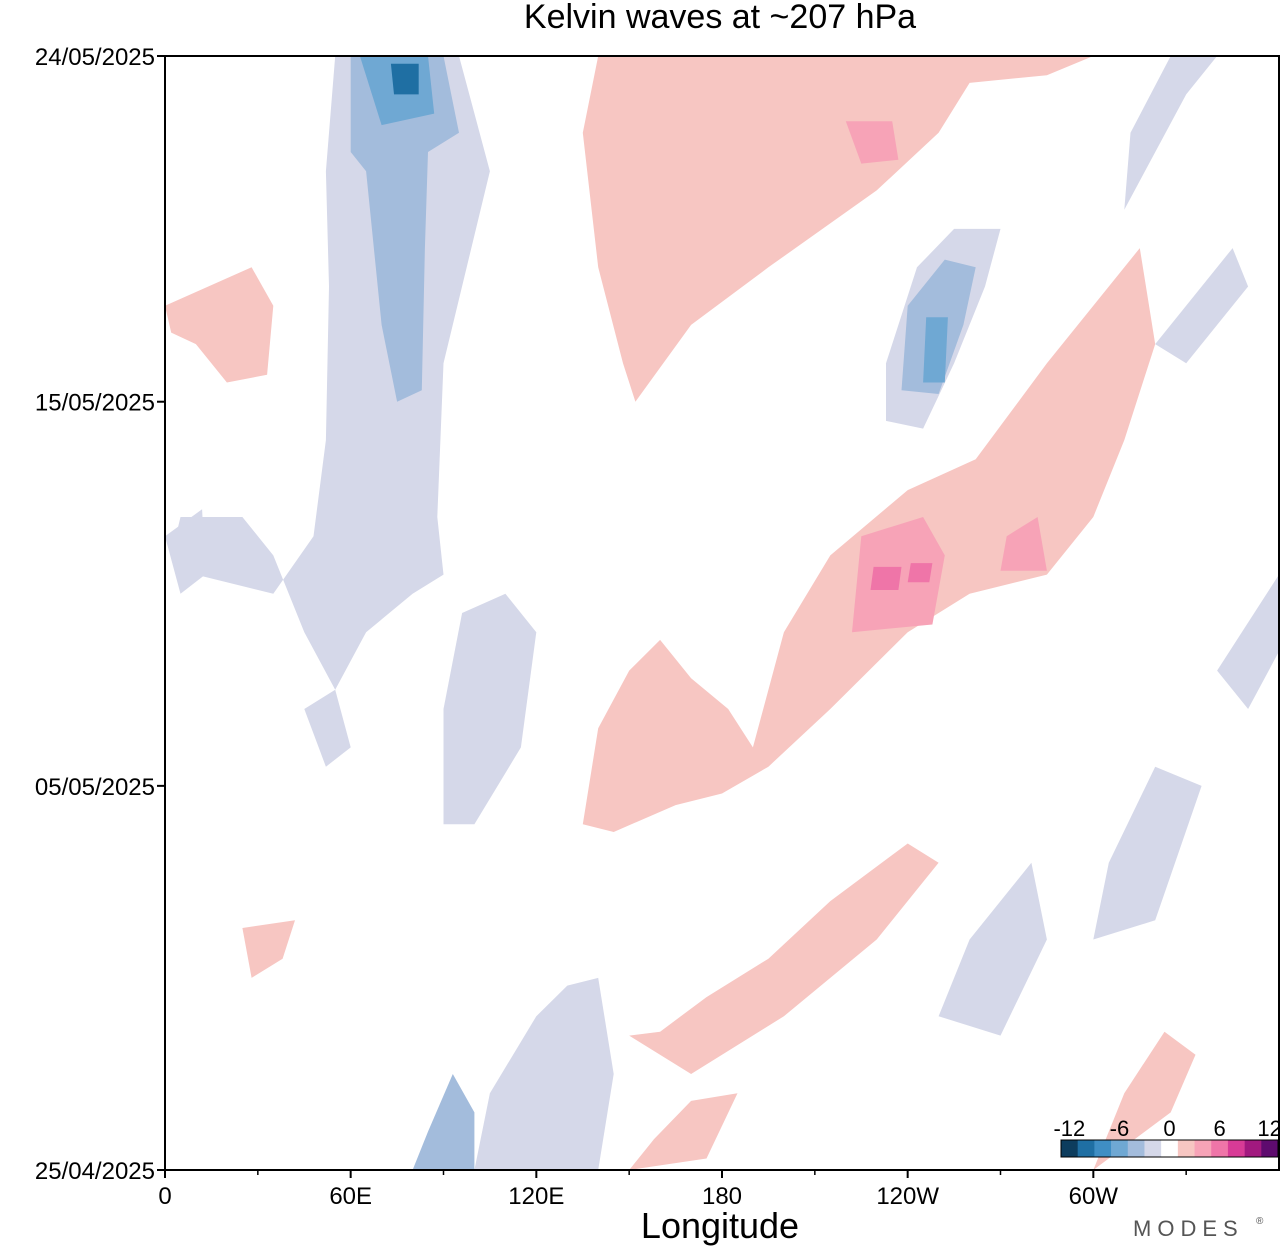  Describe the element at coordinates (350, 1196) in the screenshot. I see `x-tick-label: 60E` at that location.